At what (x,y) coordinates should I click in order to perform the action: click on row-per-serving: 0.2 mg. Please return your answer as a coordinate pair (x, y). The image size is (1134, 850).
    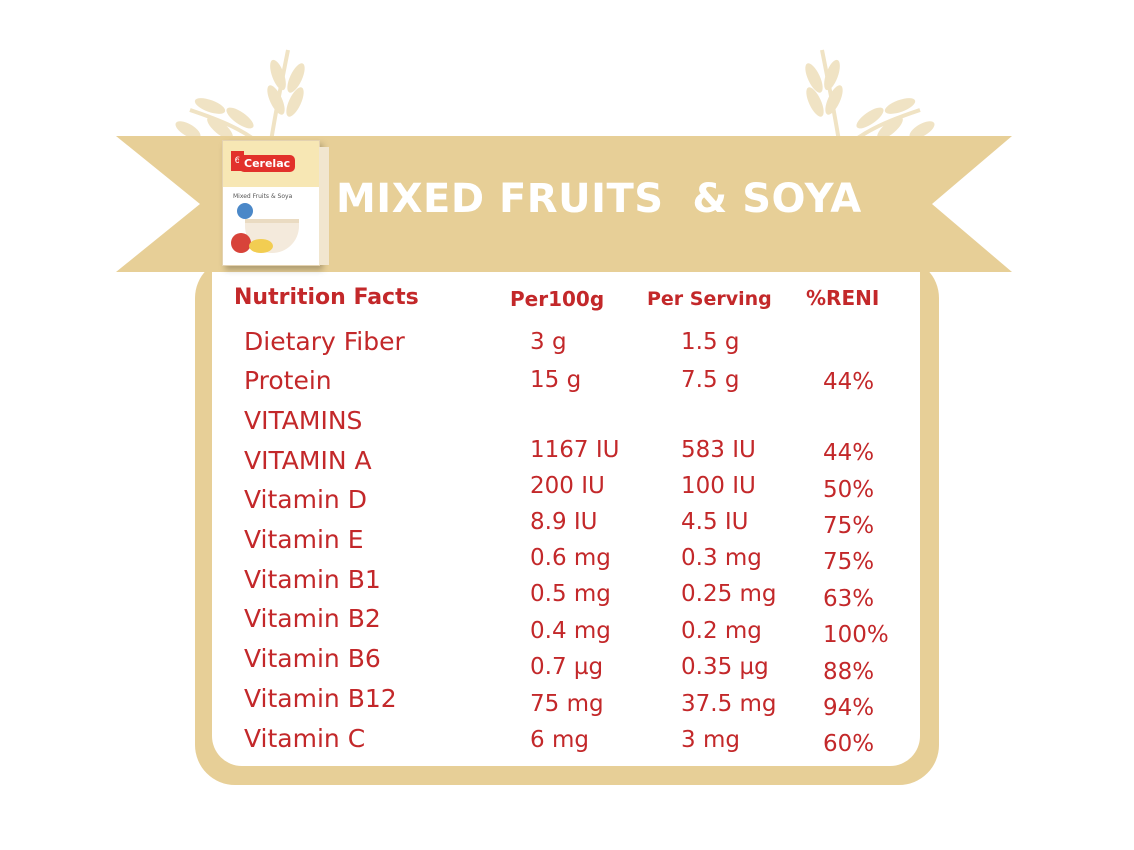
    Looking at the image, I should click on (721, 631).